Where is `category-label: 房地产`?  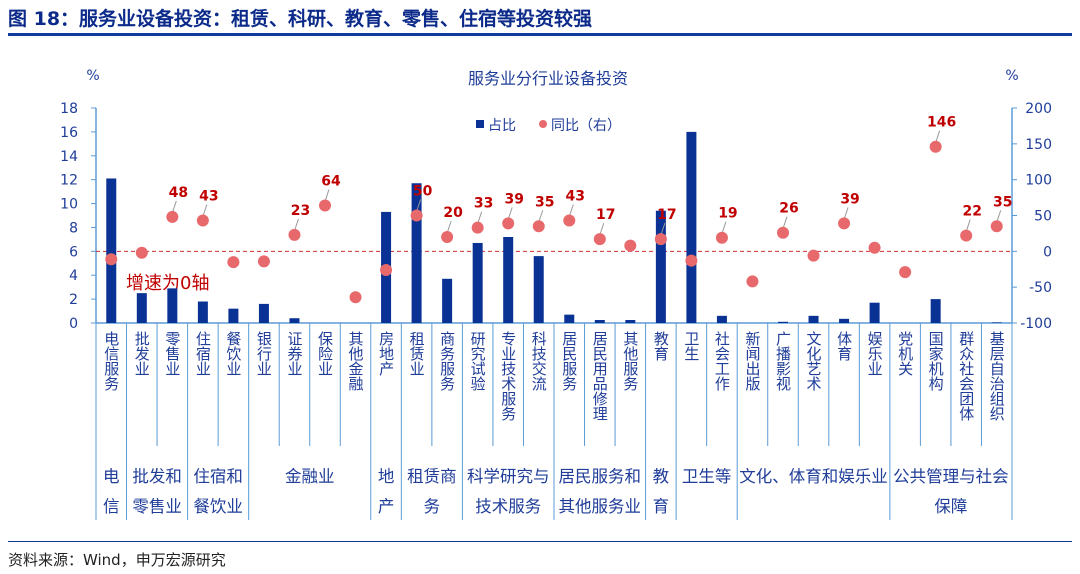
category-label: 房地产 is located at coordinates (386, 353).